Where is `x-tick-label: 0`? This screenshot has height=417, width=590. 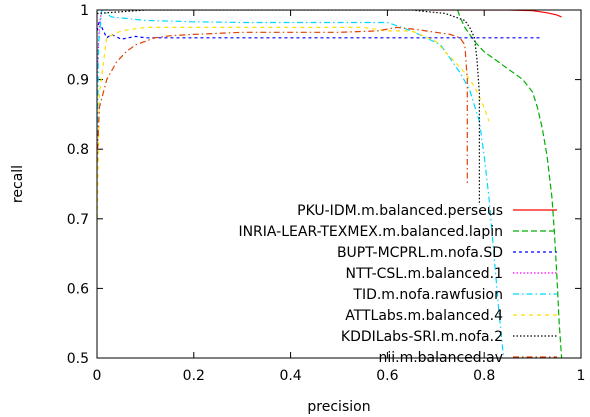
x-tick-label: 0 is located at coordinates (97, 376).